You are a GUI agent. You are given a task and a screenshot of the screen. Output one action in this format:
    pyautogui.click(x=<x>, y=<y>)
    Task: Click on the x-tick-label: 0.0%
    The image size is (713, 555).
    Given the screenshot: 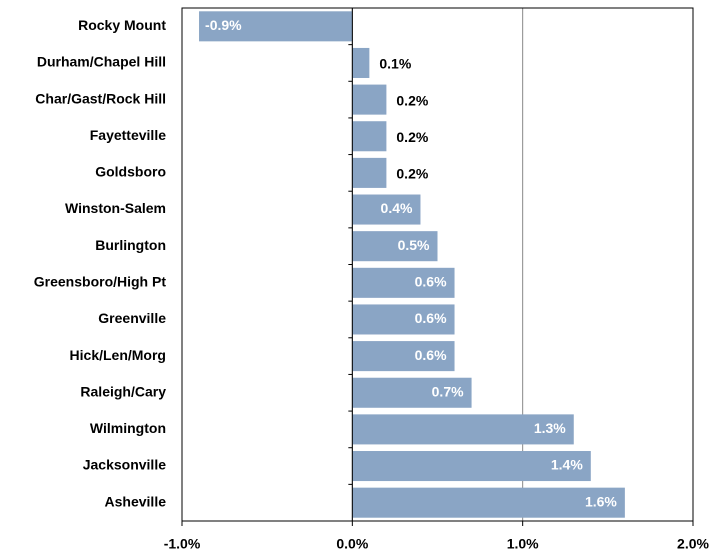 What is the action you would take?
    pyautogui.click(x=352, y=544)
    